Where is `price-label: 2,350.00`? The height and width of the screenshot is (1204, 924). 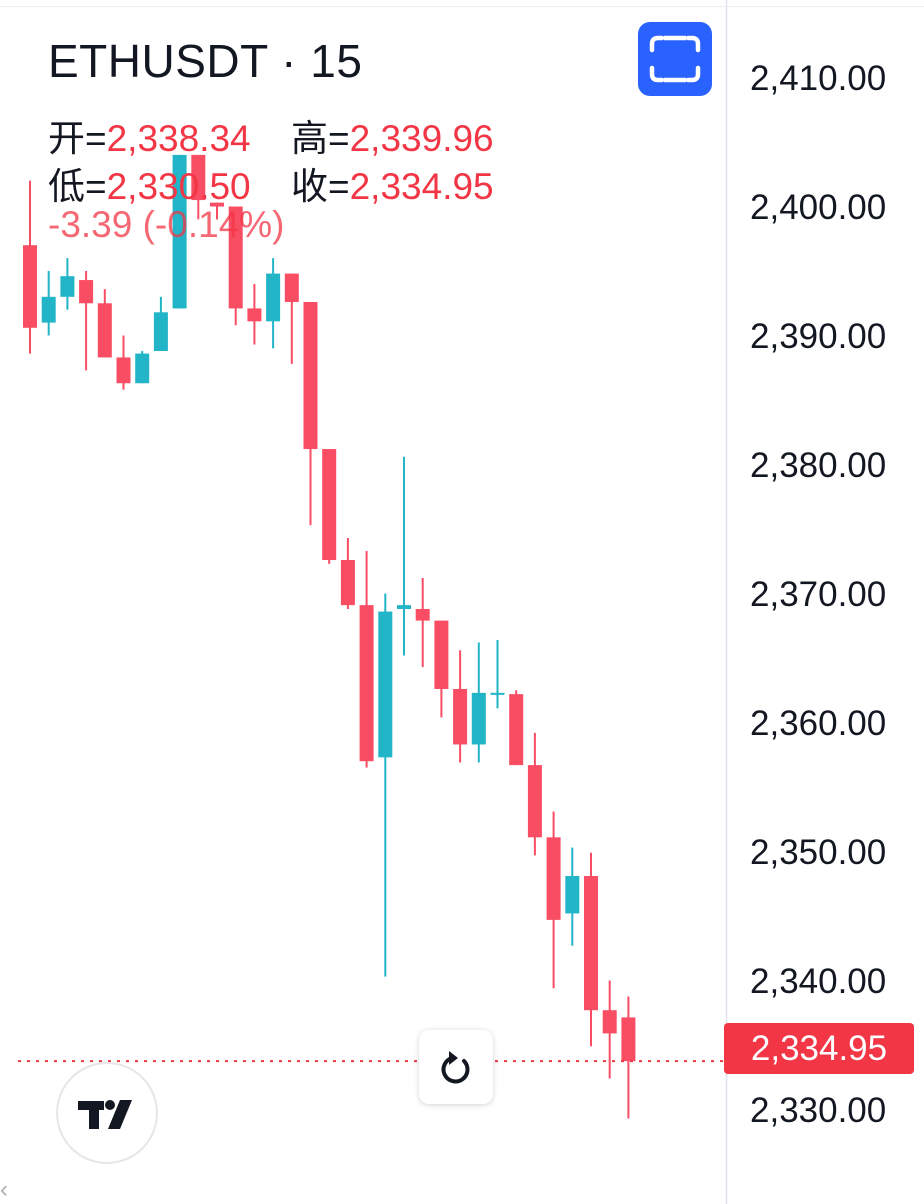 price-label: 2,350.00 is located at coordinates (818, 852).